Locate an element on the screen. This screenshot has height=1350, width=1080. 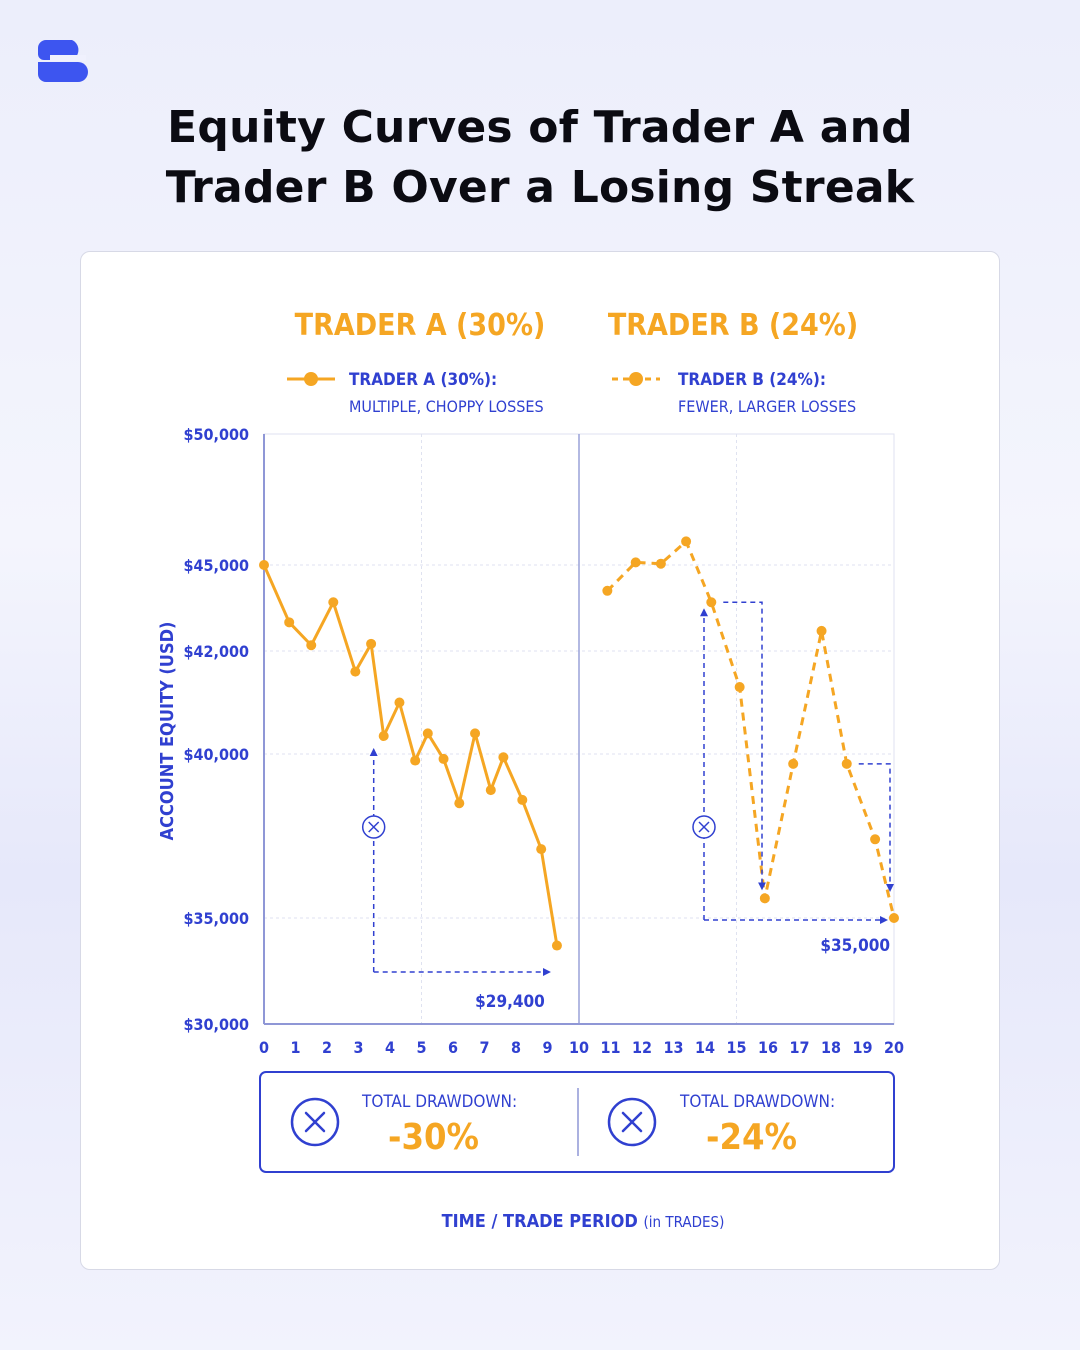
x-tick-label-7: 7 is located at coordinates (484, 1047).